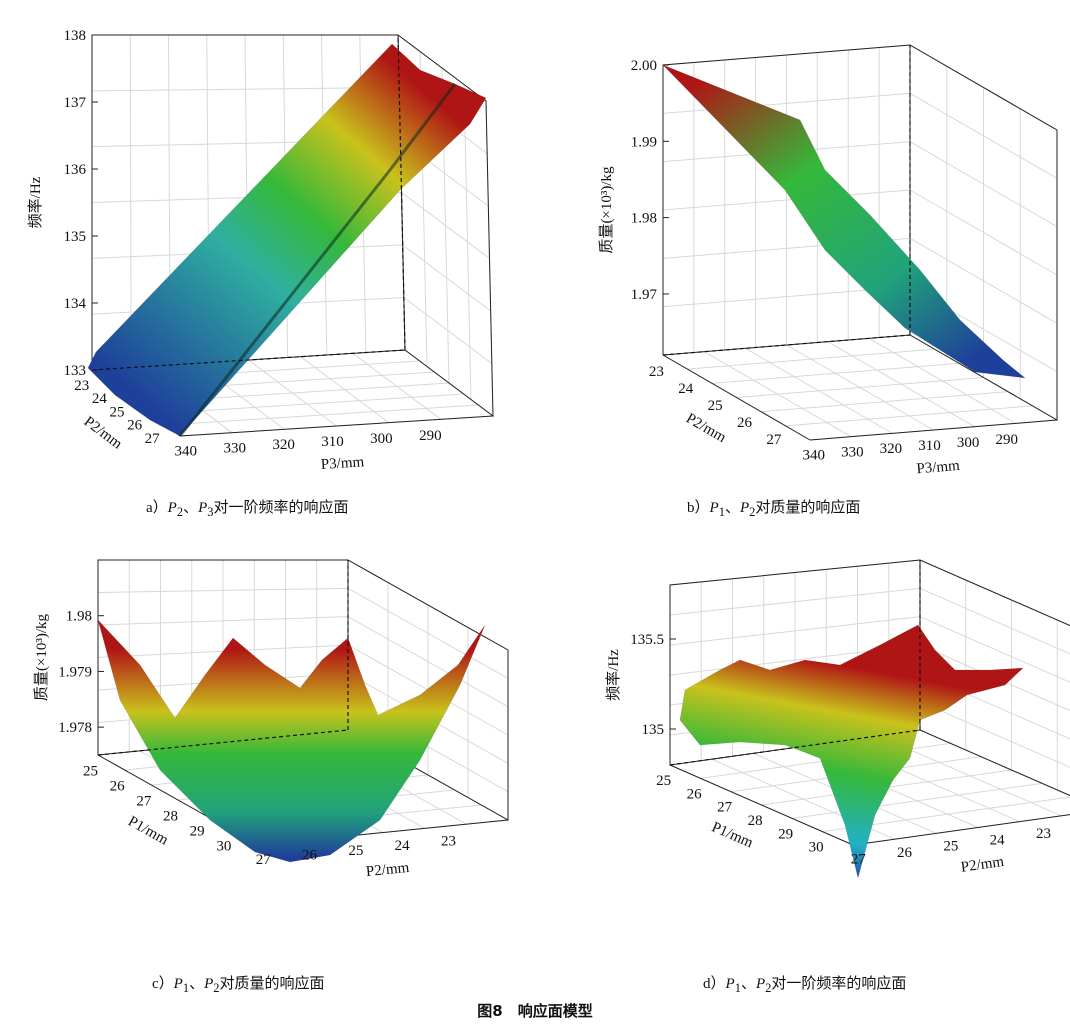  I want to click on y-tick-label: 30, so click(223, 847).